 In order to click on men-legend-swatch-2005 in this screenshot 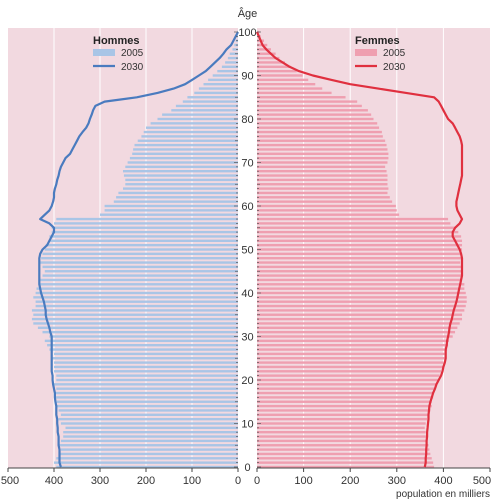, I will do `click(104, 52)`.